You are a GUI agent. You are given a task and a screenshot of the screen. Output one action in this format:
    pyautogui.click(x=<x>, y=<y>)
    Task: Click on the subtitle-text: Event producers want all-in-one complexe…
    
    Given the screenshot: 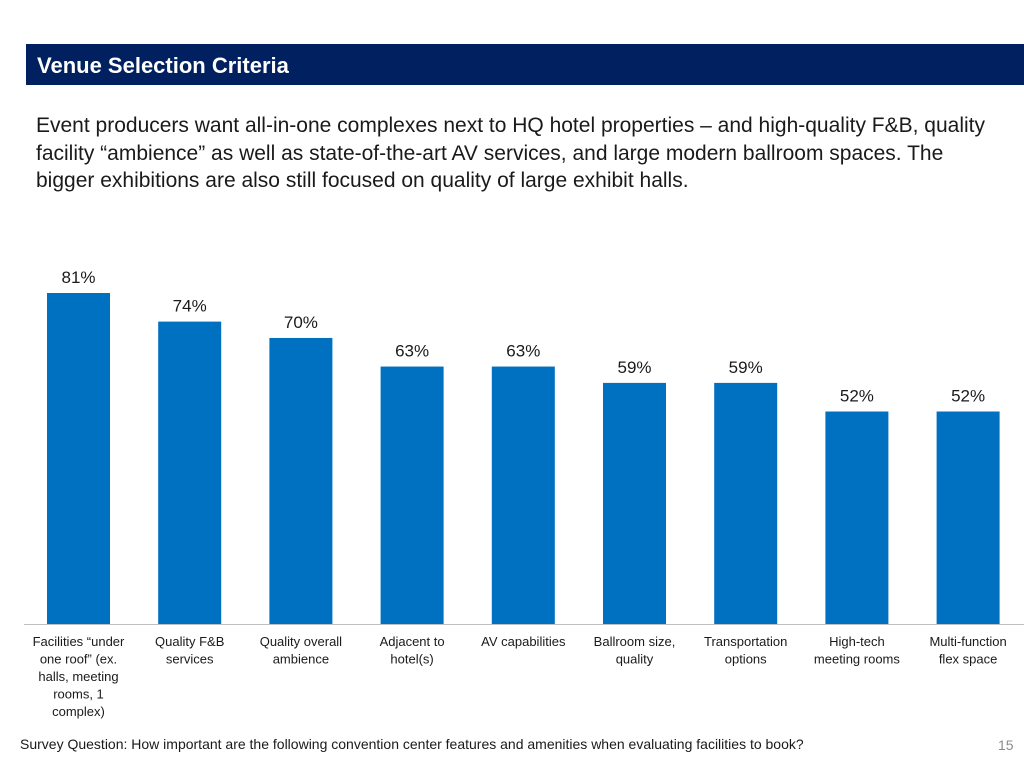 What is the action you would take?
    pyautogui.click(x=510, y=153)
    